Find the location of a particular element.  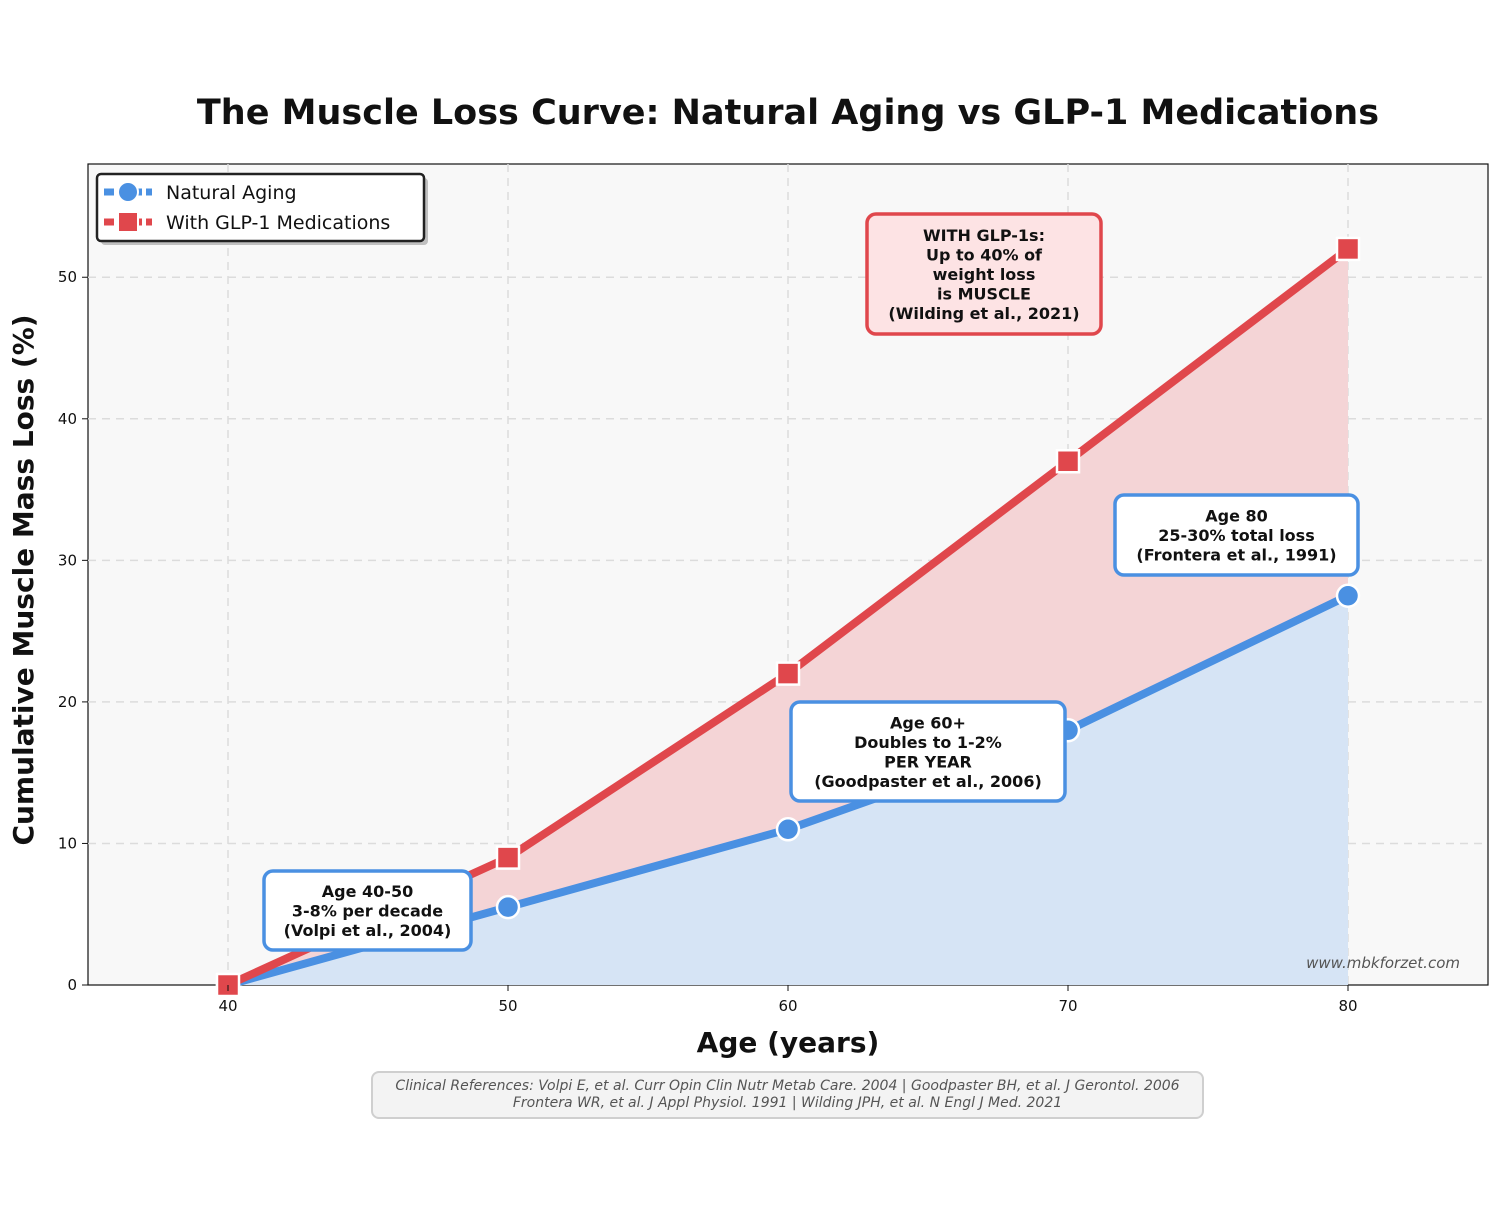

x-tick-label: 80 is located at coordinates (1347, 1006).